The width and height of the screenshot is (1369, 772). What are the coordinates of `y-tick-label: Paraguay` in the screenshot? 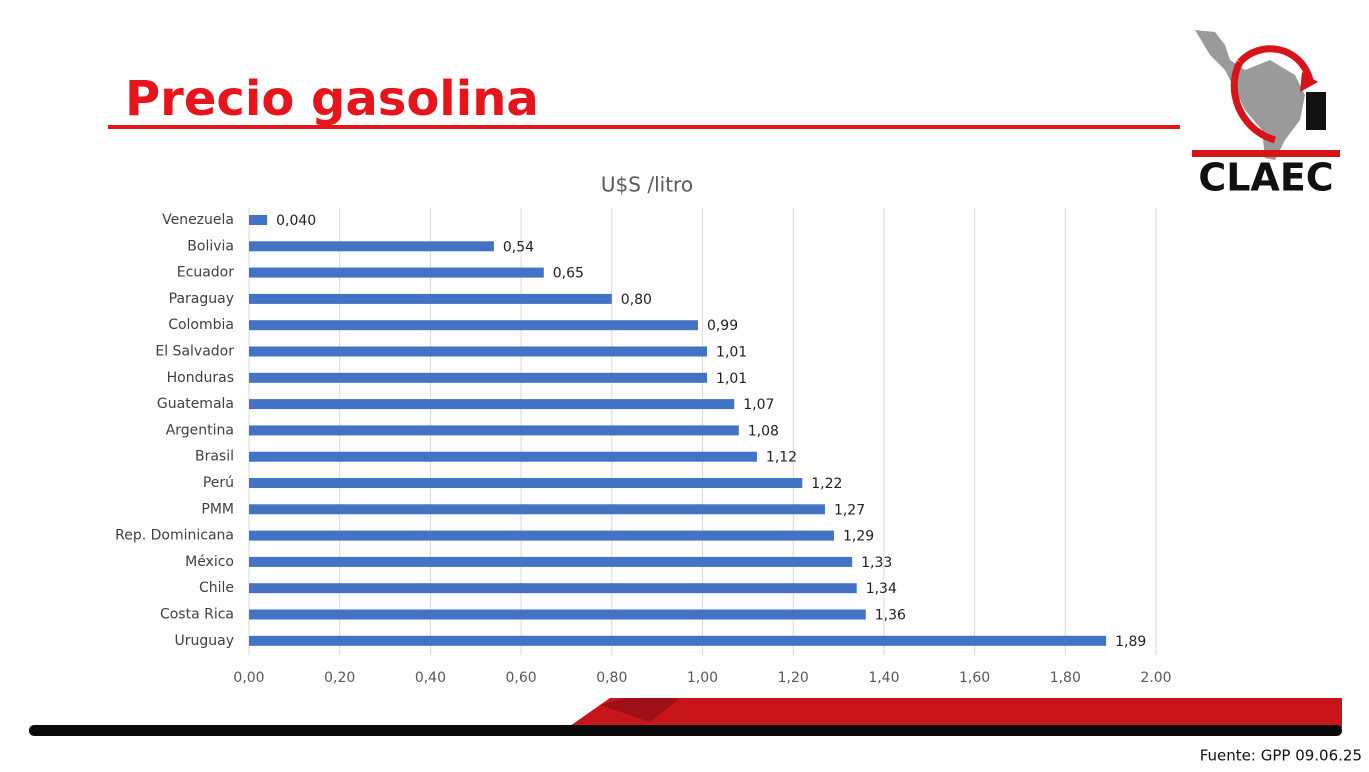 It's located at (201, 299).